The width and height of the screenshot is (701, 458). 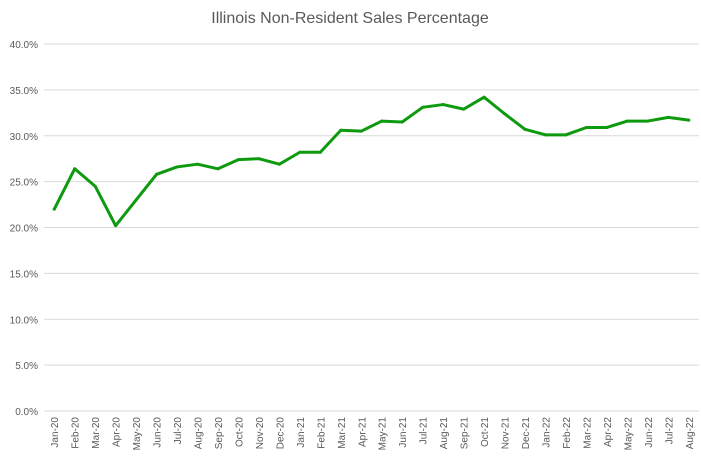 I want to click on y-tick-label: 20.0%, so click(x=24, y=229).